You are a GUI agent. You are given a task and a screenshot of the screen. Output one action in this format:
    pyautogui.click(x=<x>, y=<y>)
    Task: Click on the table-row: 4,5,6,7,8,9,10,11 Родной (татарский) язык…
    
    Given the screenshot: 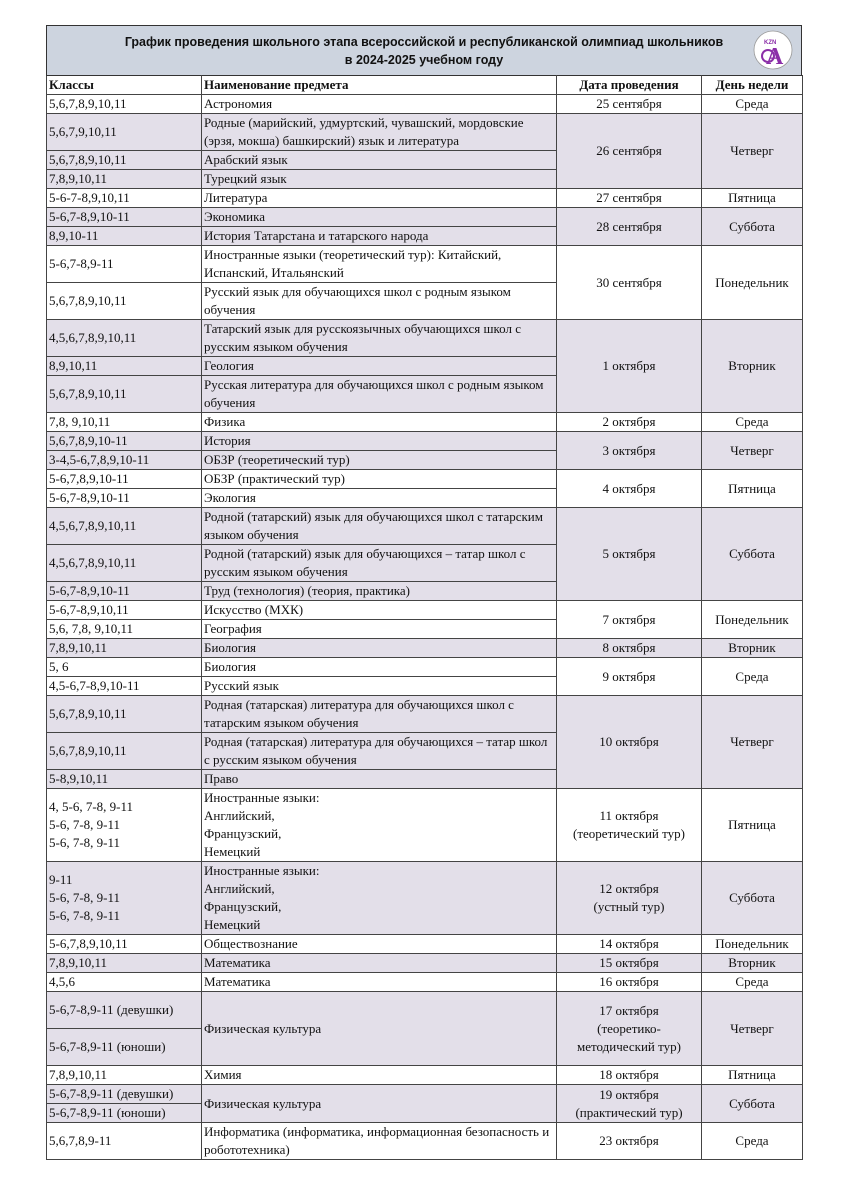 What is the action you would take?
    pyautogui.click(x=424, y=554)
    